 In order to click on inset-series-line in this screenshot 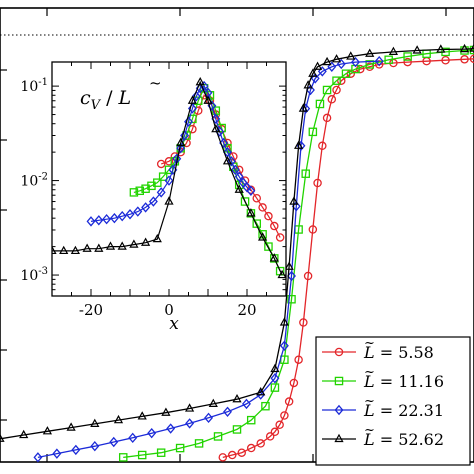, I will do `click(171, 153)`.